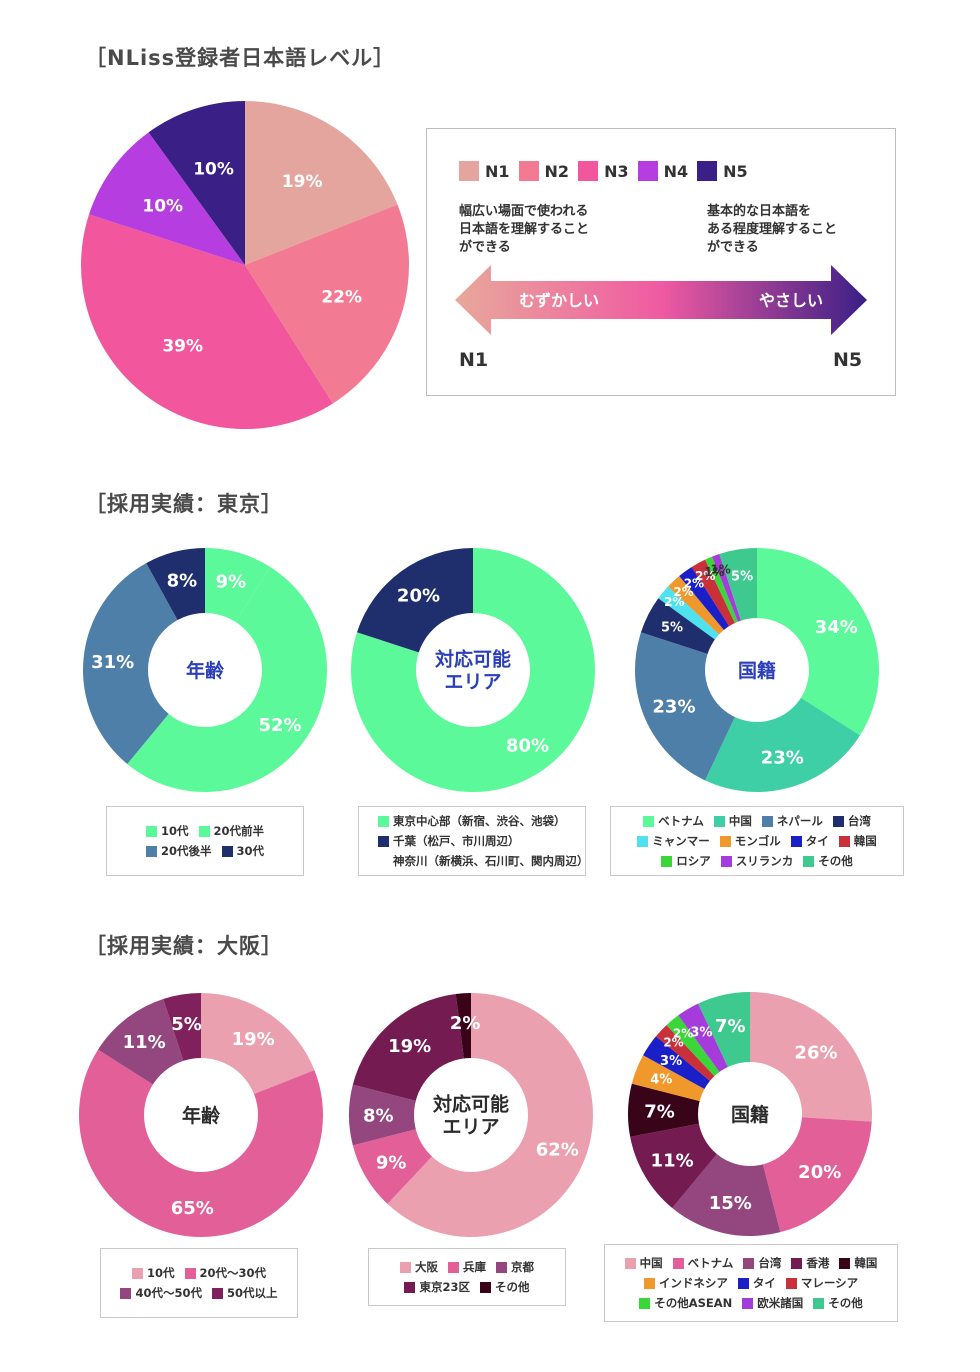  Describe the element at coordinates (205, 841) in the screenshot. I see `tokyo-age-legend: 10代 20代前半 20代後半 30代` at that location.